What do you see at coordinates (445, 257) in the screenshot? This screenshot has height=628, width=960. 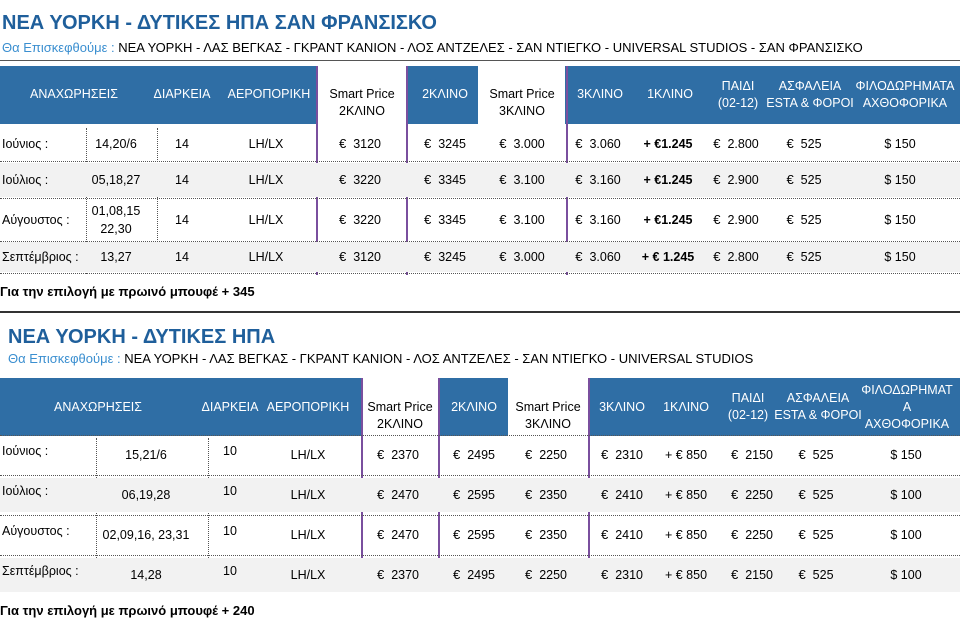 I see `row-double: € 3245` at bounding box center [445, 257].